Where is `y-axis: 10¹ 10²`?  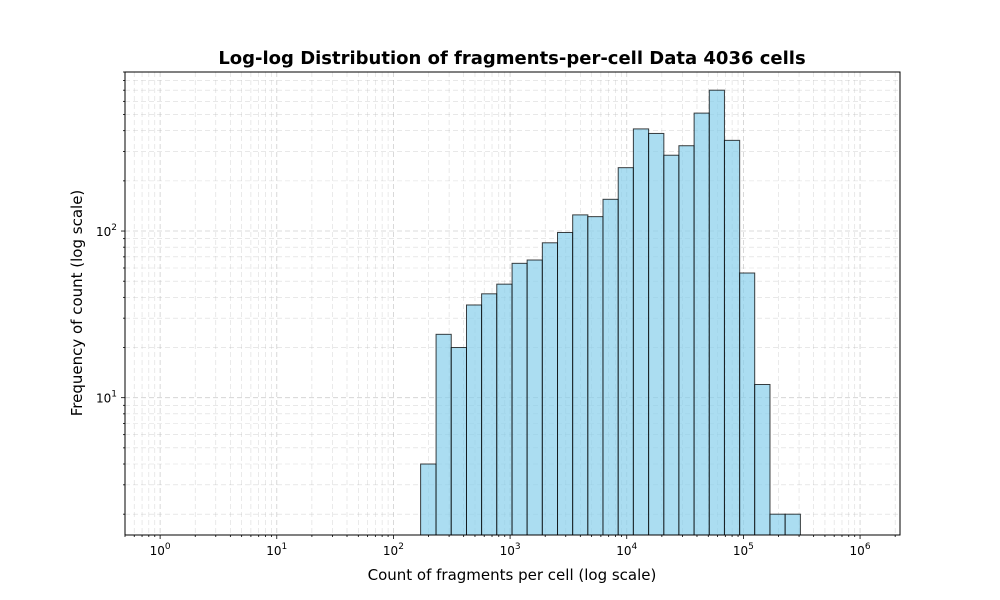
y-axis: 10¹ 10² is located at coordinates (110, 293).